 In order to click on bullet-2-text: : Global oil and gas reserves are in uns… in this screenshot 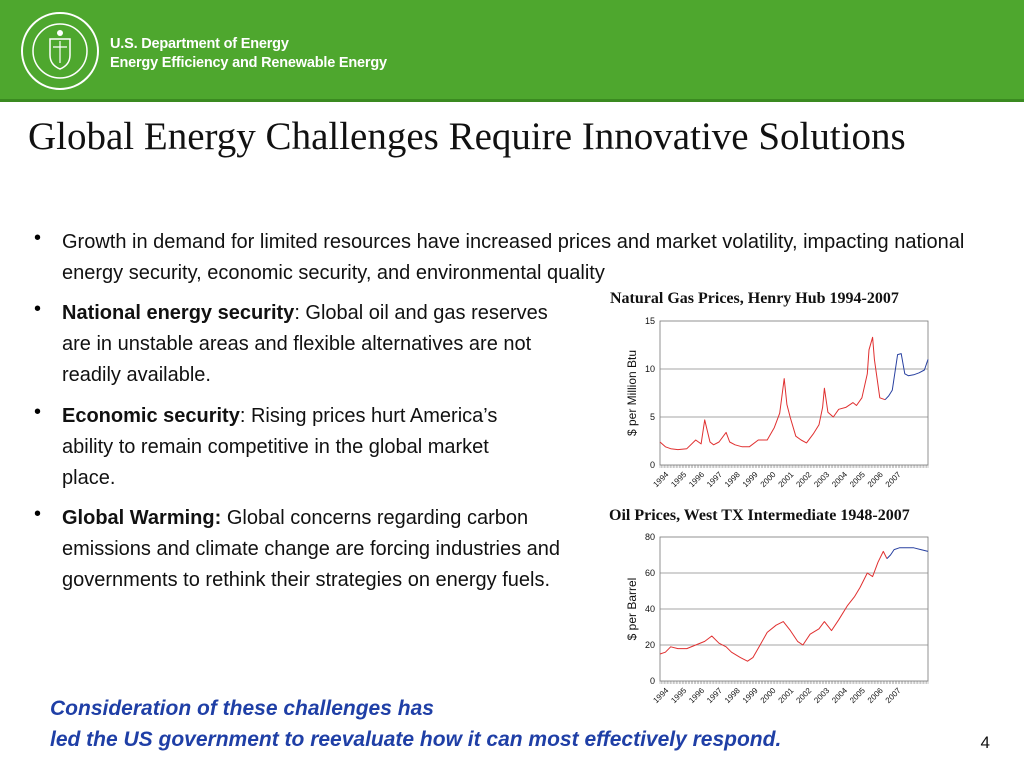, I will do `click(305, 344)`.